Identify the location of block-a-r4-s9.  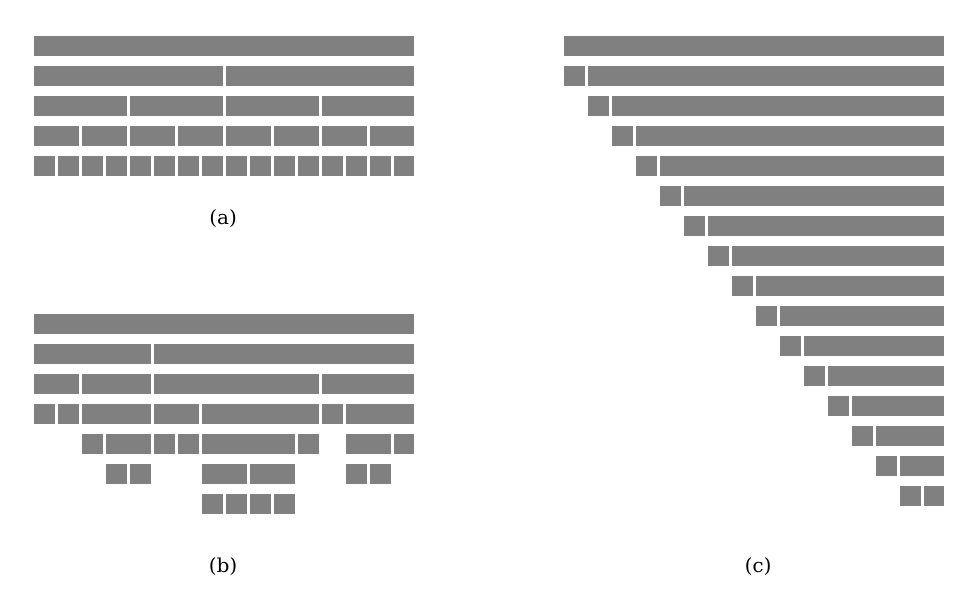
(260, 166).